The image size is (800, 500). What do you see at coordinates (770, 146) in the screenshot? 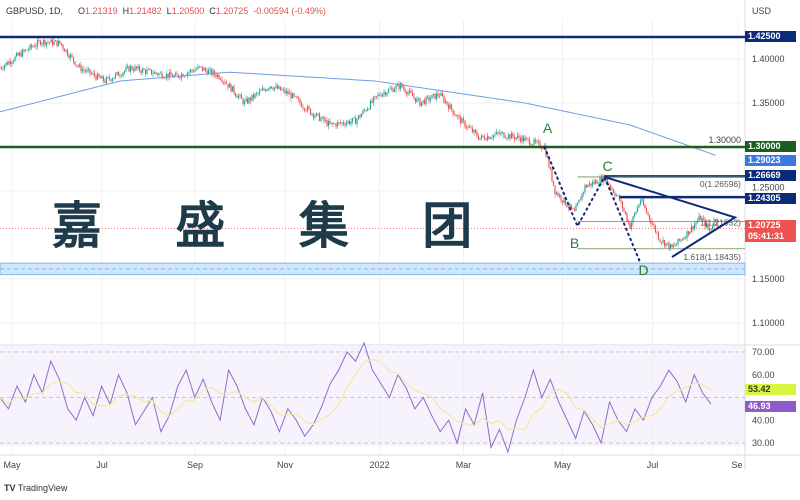
I see `price-level-label: 1.30000` at bounding box center [770, 146].